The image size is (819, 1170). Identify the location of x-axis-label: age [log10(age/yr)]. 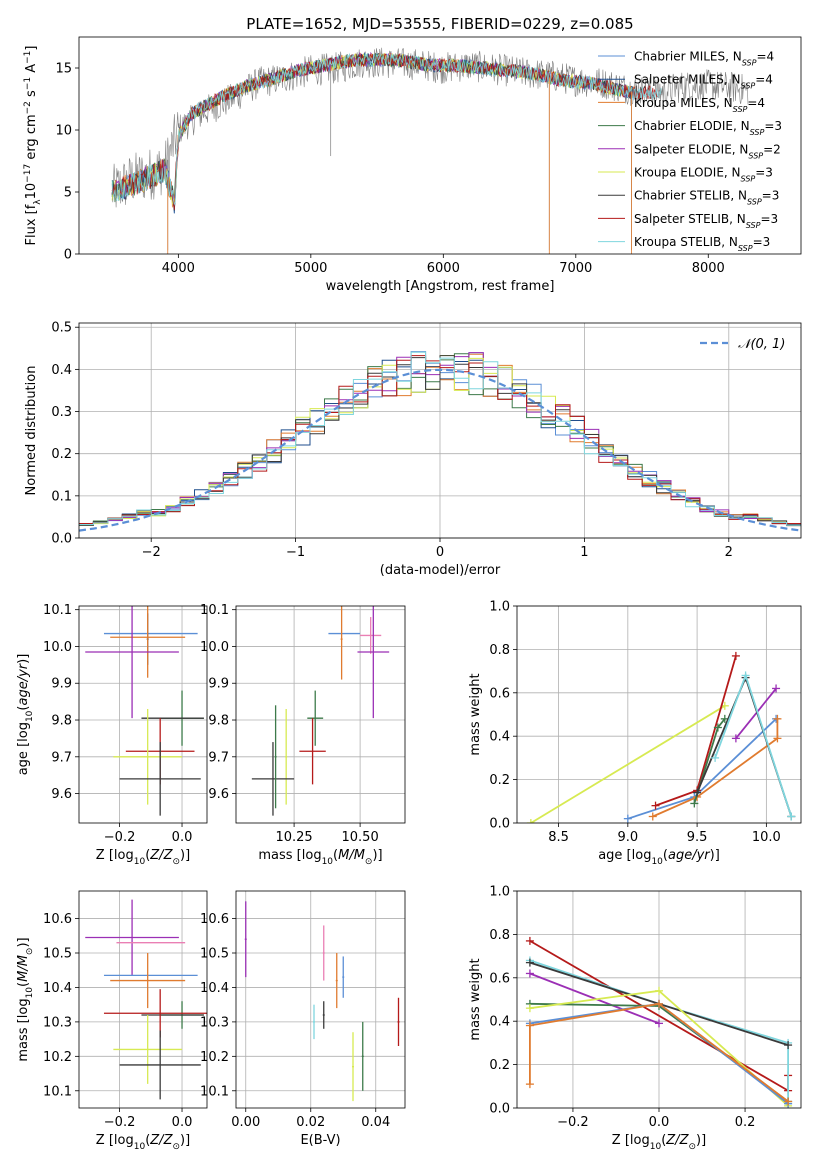
(659, 857).